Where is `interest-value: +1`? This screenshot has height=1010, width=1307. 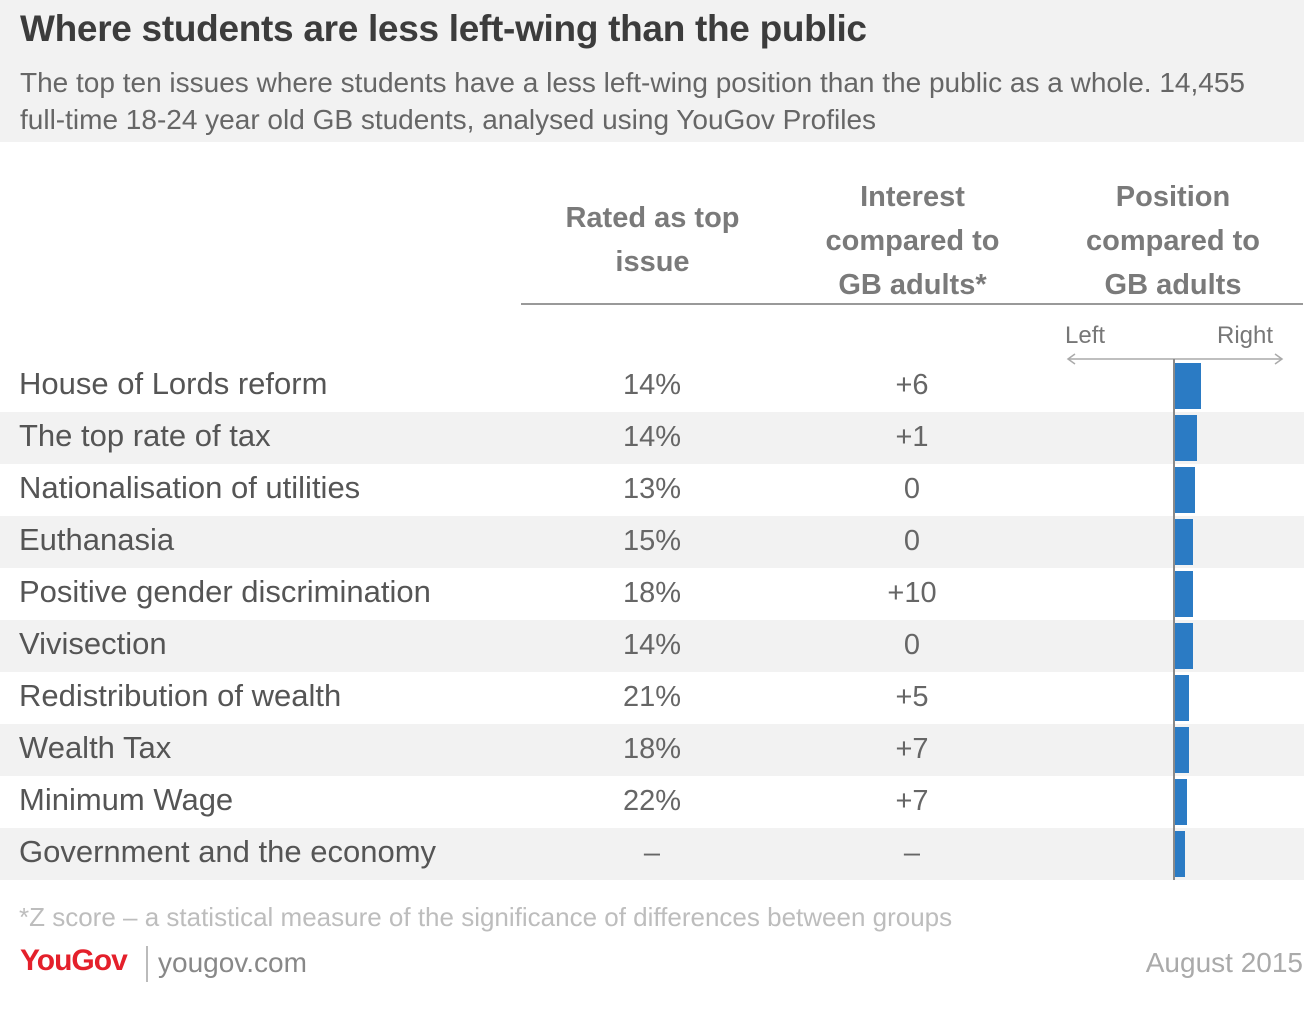
interest-value: +1 is located at coordinates (912, 437).